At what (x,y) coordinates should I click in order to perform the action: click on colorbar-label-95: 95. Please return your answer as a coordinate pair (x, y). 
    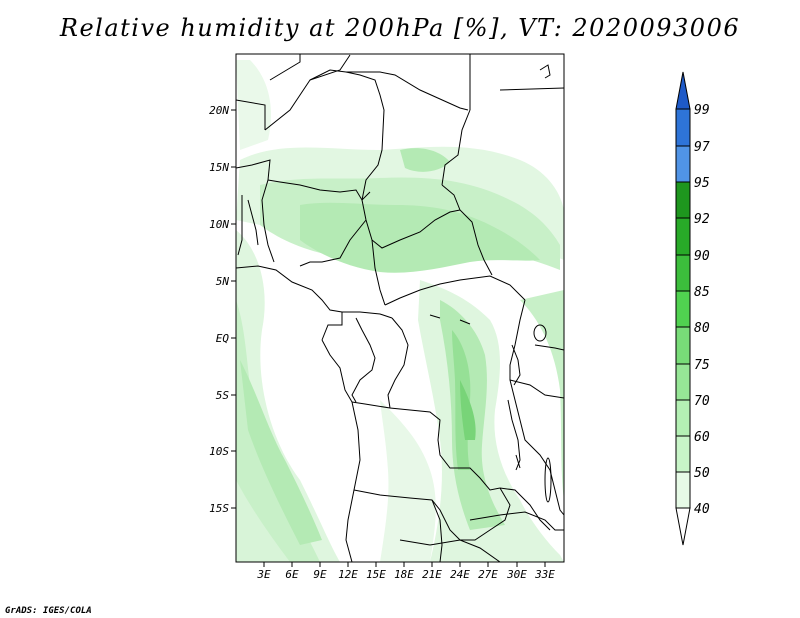
    Looking at the image, I should click on (702, 183).